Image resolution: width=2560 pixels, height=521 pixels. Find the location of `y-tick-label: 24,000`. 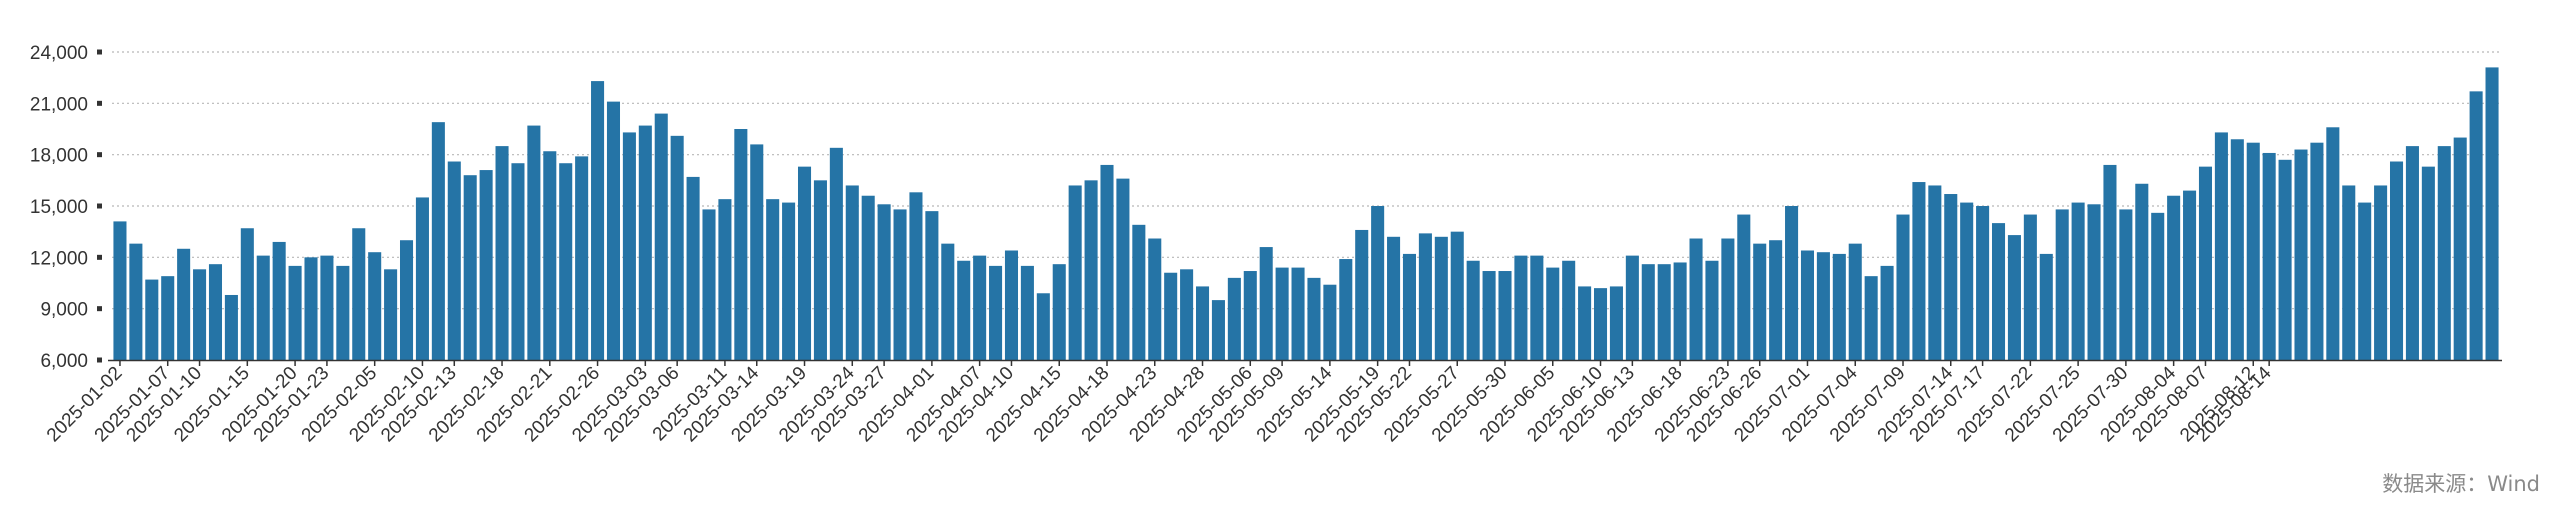

y-tick-label: 24,000 is located at coordinates (59, 53).